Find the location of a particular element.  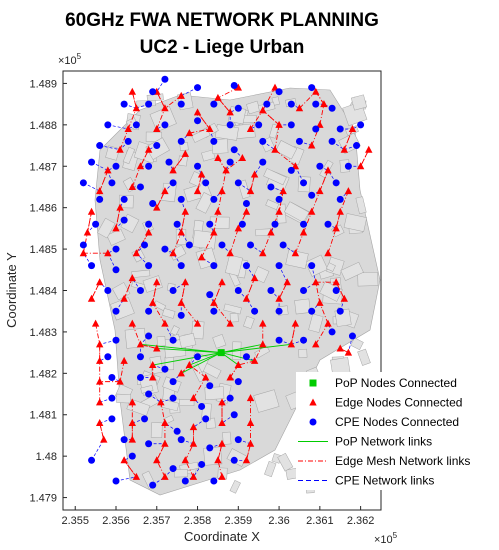

y-tick-label: 1.486 is located at coordinates (43, 209).